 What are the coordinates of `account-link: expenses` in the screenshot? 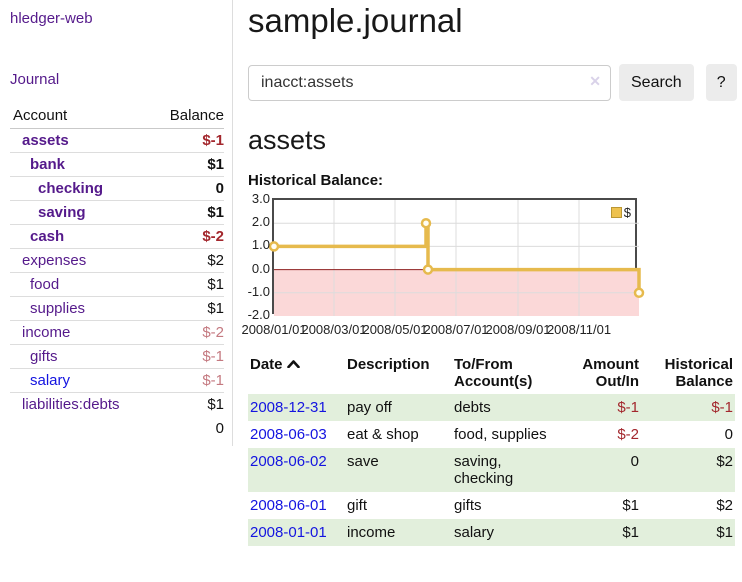 It's located at (54, 260).